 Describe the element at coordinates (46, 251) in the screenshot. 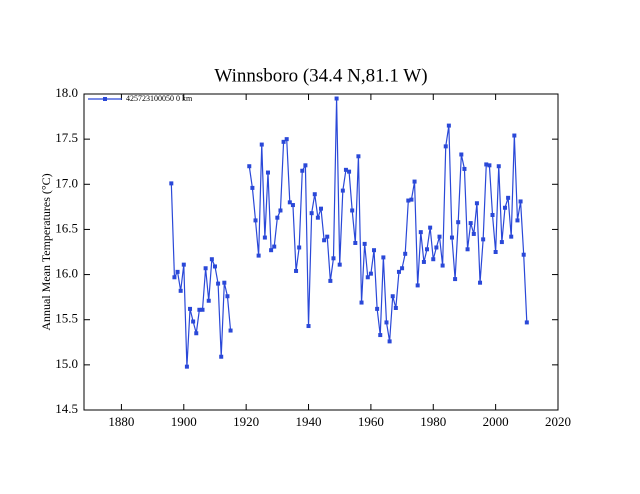

I see `y-axis-label: Annual Mean Temperatures (°C)` at that location.